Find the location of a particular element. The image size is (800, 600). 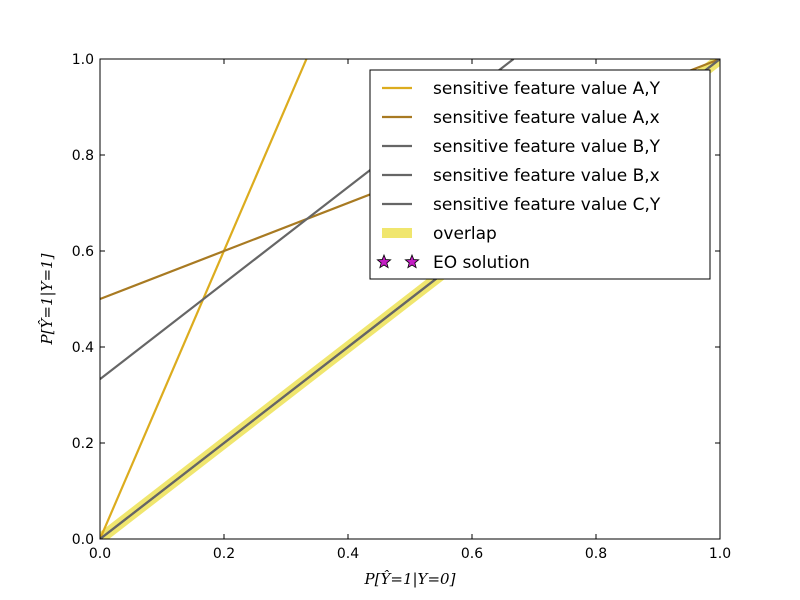

y-tick-label: 0.2 is located at coordinates (83, 444).